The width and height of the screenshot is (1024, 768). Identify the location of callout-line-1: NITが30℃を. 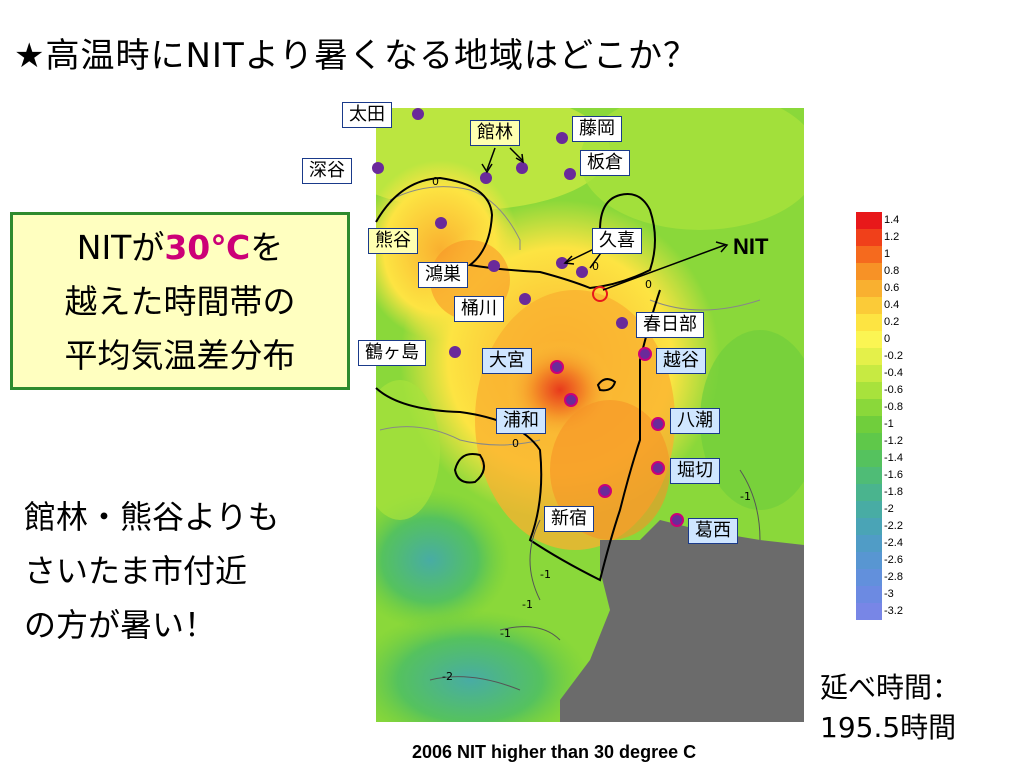
(180, 247).